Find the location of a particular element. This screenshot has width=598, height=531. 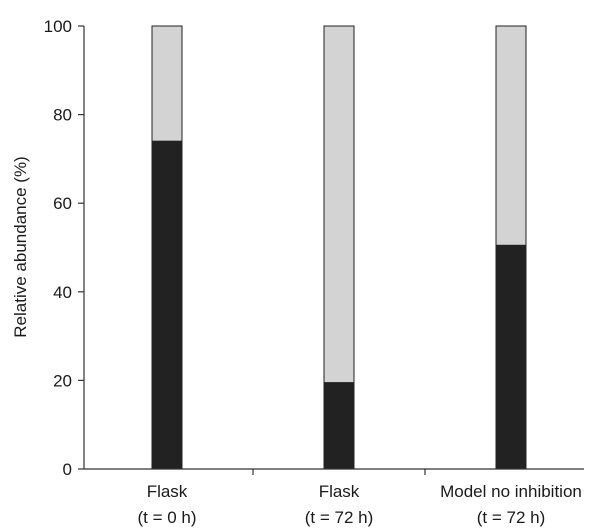

y-axis-label: Relative abundance (%) is located at coordinates (20, 246).